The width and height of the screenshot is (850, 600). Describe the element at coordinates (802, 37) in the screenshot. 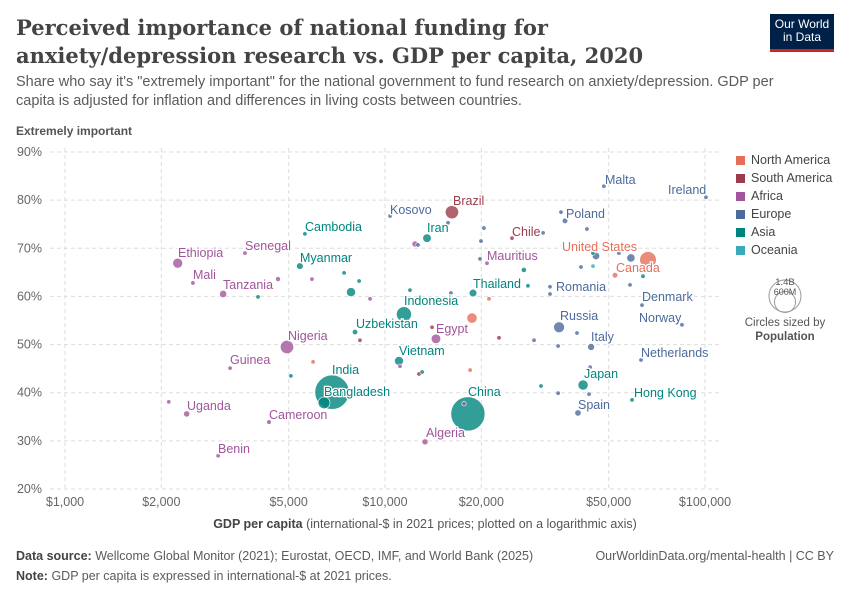

I see `logo-line-2: in Data` at that location.